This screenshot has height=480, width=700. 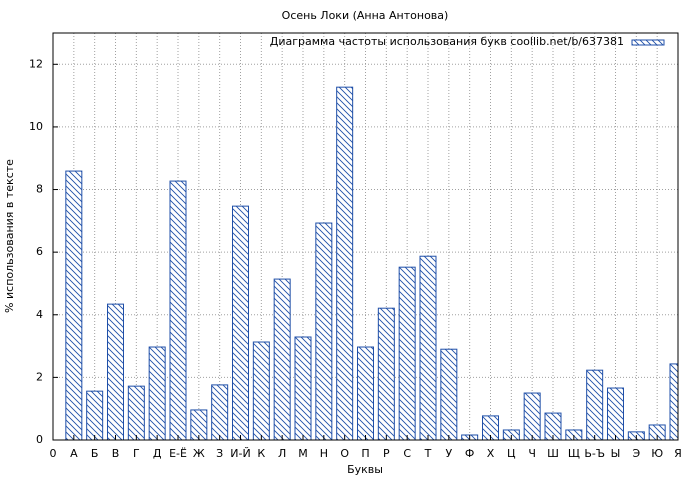 I want to click on y-tick-label: 0, so click(x=39, y=439).